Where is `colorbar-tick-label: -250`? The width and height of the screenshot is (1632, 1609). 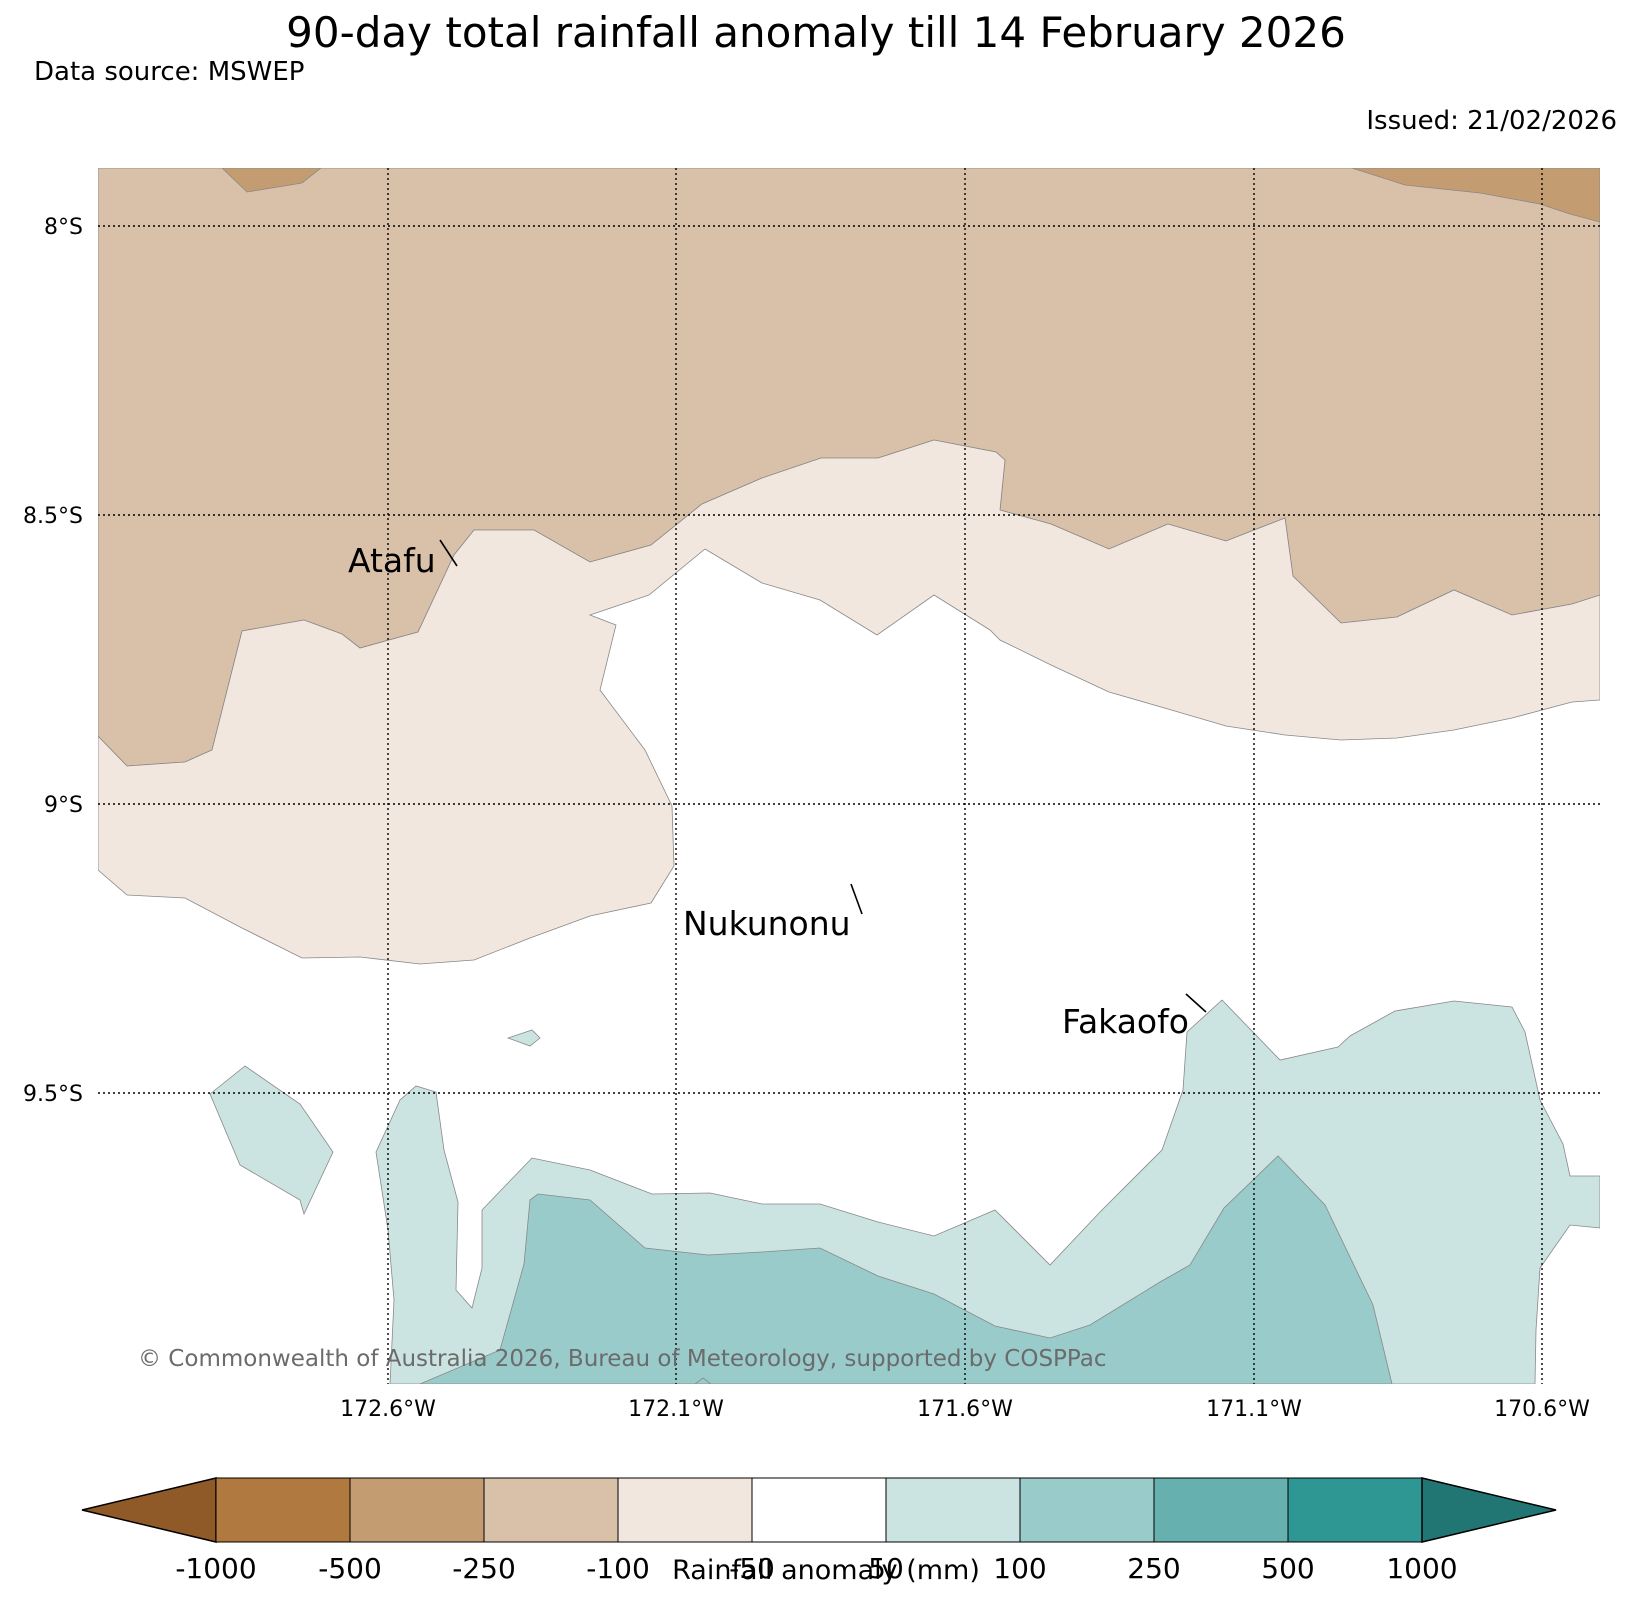
colorbar-tick-label: -250 is located at coordinates (484, 1568).